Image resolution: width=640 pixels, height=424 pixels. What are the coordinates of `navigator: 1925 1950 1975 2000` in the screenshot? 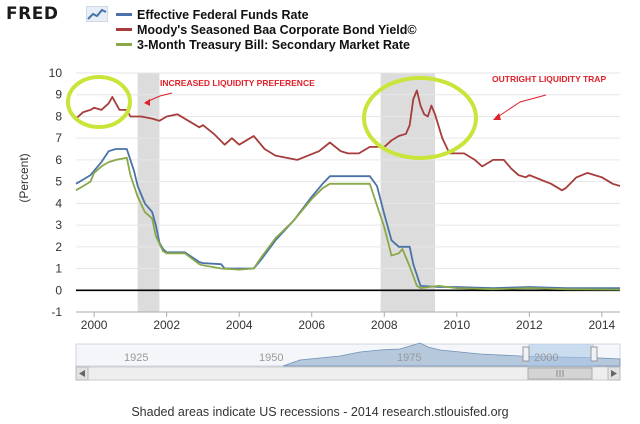 It's located at (348, 354).